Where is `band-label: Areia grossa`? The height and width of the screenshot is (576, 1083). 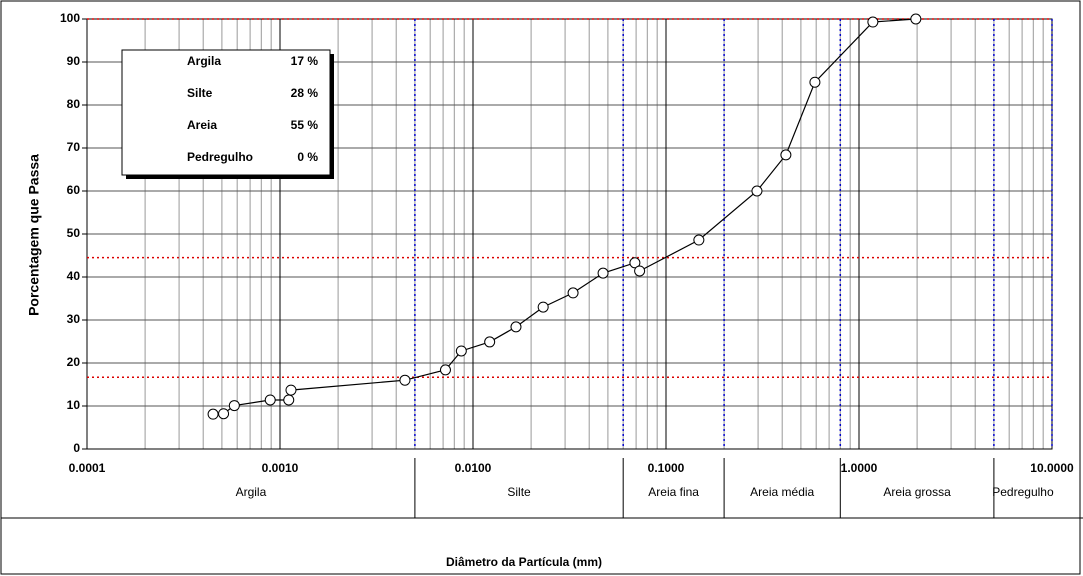 band-label: Areia grossa is located at coordinates (917, 492).